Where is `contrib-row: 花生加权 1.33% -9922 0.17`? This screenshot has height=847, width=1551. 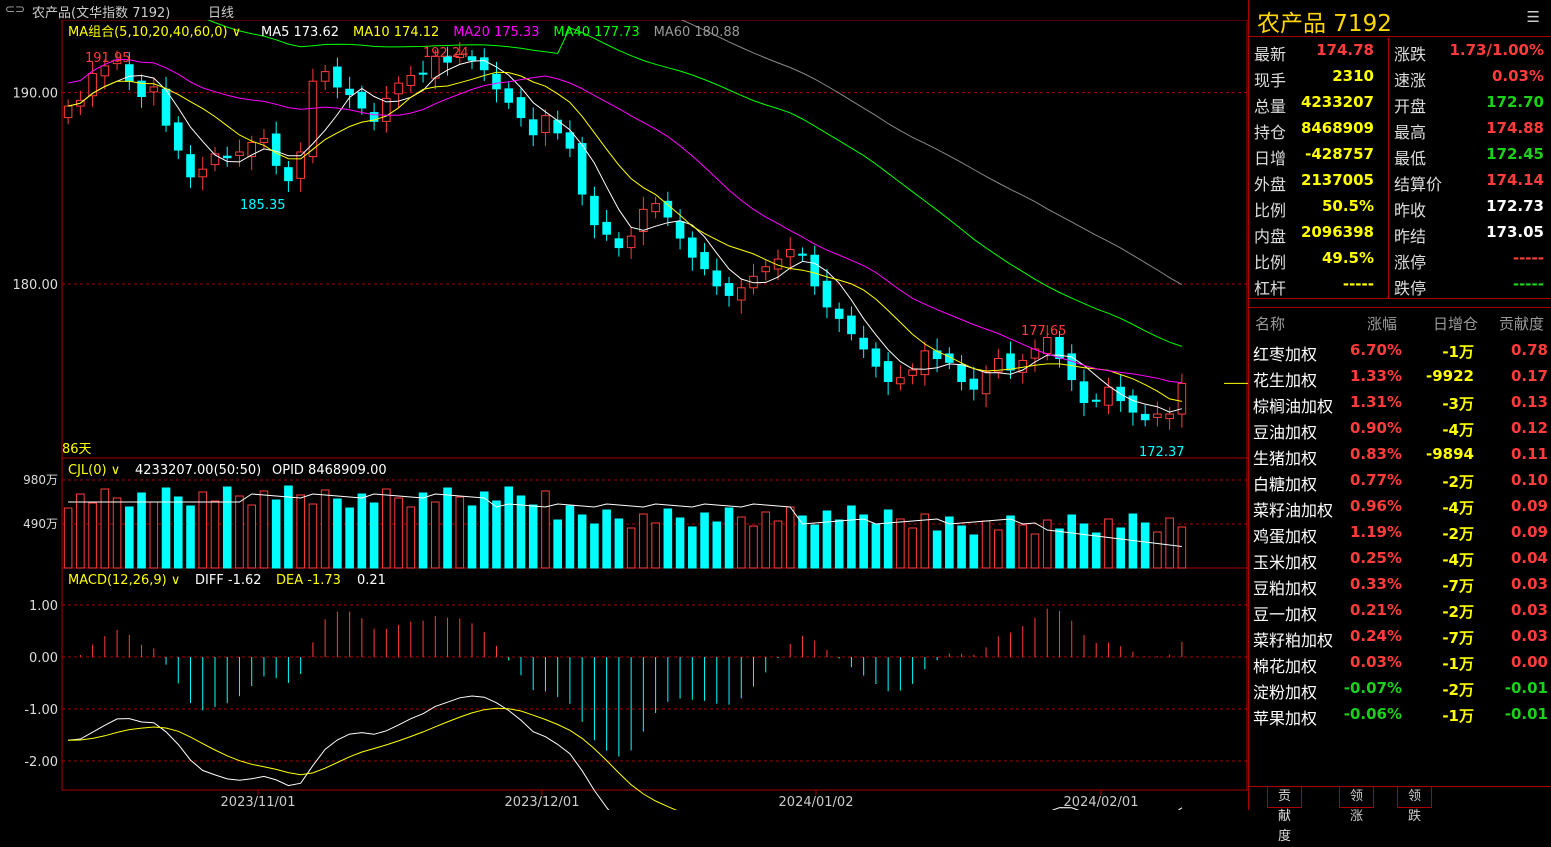 contrib-row: 花生加权 1.33% -9922 0.17 is located at coordinates (1400, 377).